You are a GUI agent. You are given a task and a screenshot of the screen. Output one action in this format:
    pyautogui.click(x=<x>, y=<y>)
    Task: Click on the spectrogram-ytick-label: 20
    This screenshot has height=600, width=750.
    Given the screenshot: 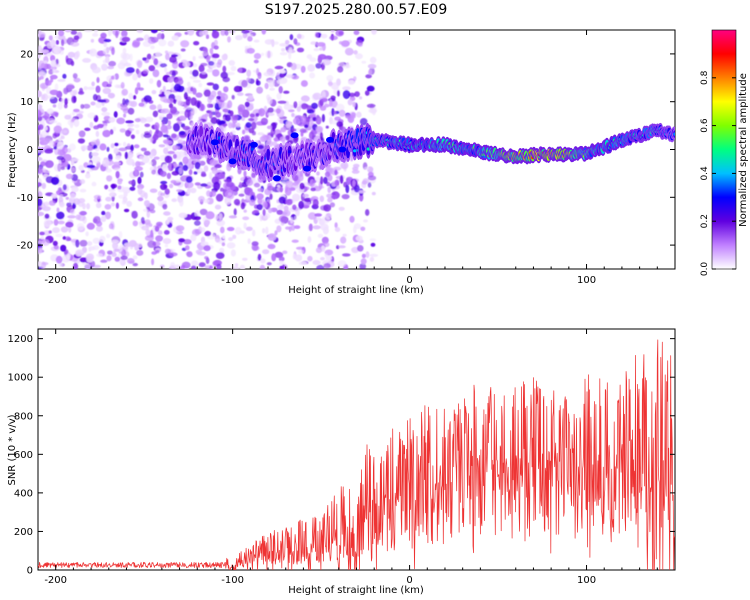 What is the action you would take?
    pyautogui.click(x=26, y=54)
    